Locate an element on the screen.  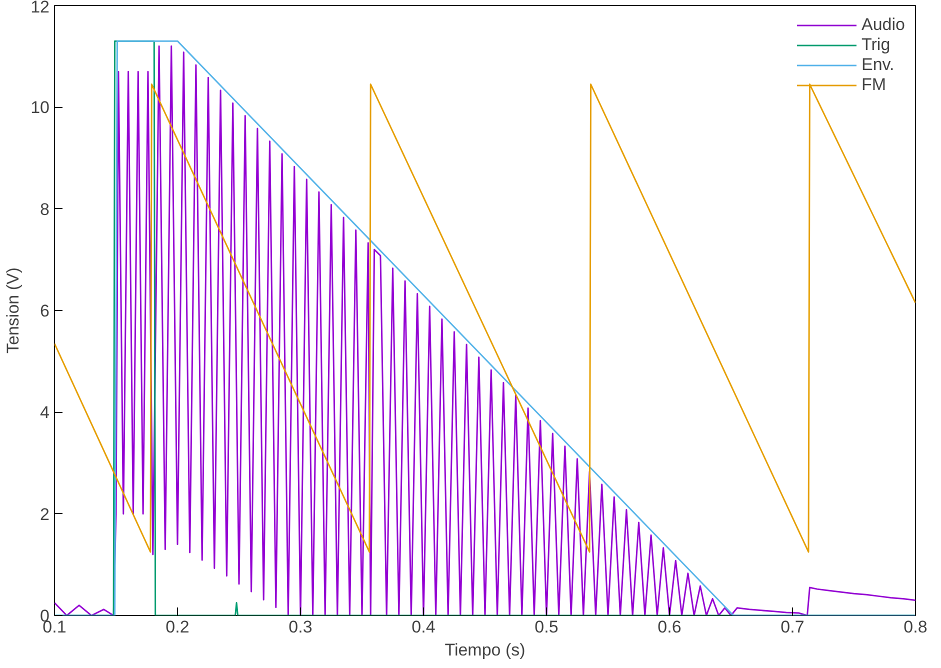
y-tick-label: 6 is located at coordinates (45, 311).